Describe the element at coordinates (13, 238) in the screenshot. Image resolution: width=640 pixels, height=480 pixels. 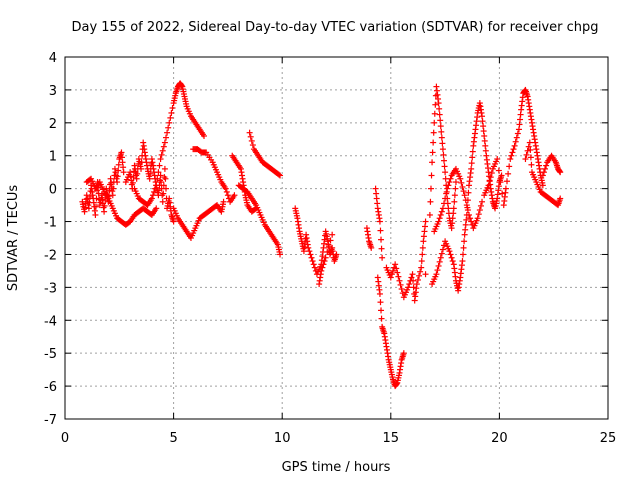
I see `y-axis-label: SDTVAR / TECUs` at that location.